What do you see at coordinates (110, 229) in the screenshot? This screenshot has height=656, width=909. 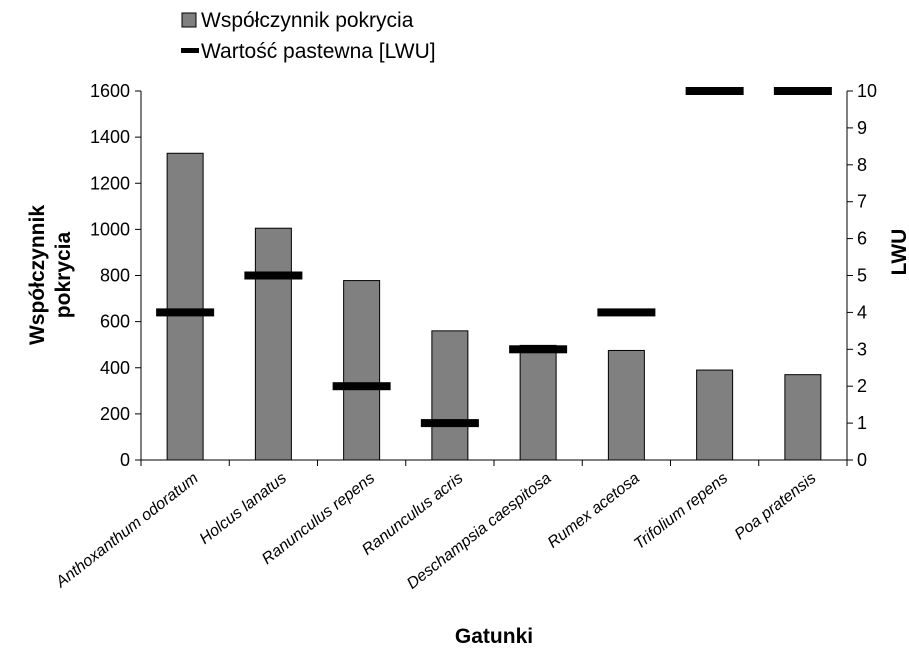 I see `y-tick-label: 1000` at bounding box center [110, 229].